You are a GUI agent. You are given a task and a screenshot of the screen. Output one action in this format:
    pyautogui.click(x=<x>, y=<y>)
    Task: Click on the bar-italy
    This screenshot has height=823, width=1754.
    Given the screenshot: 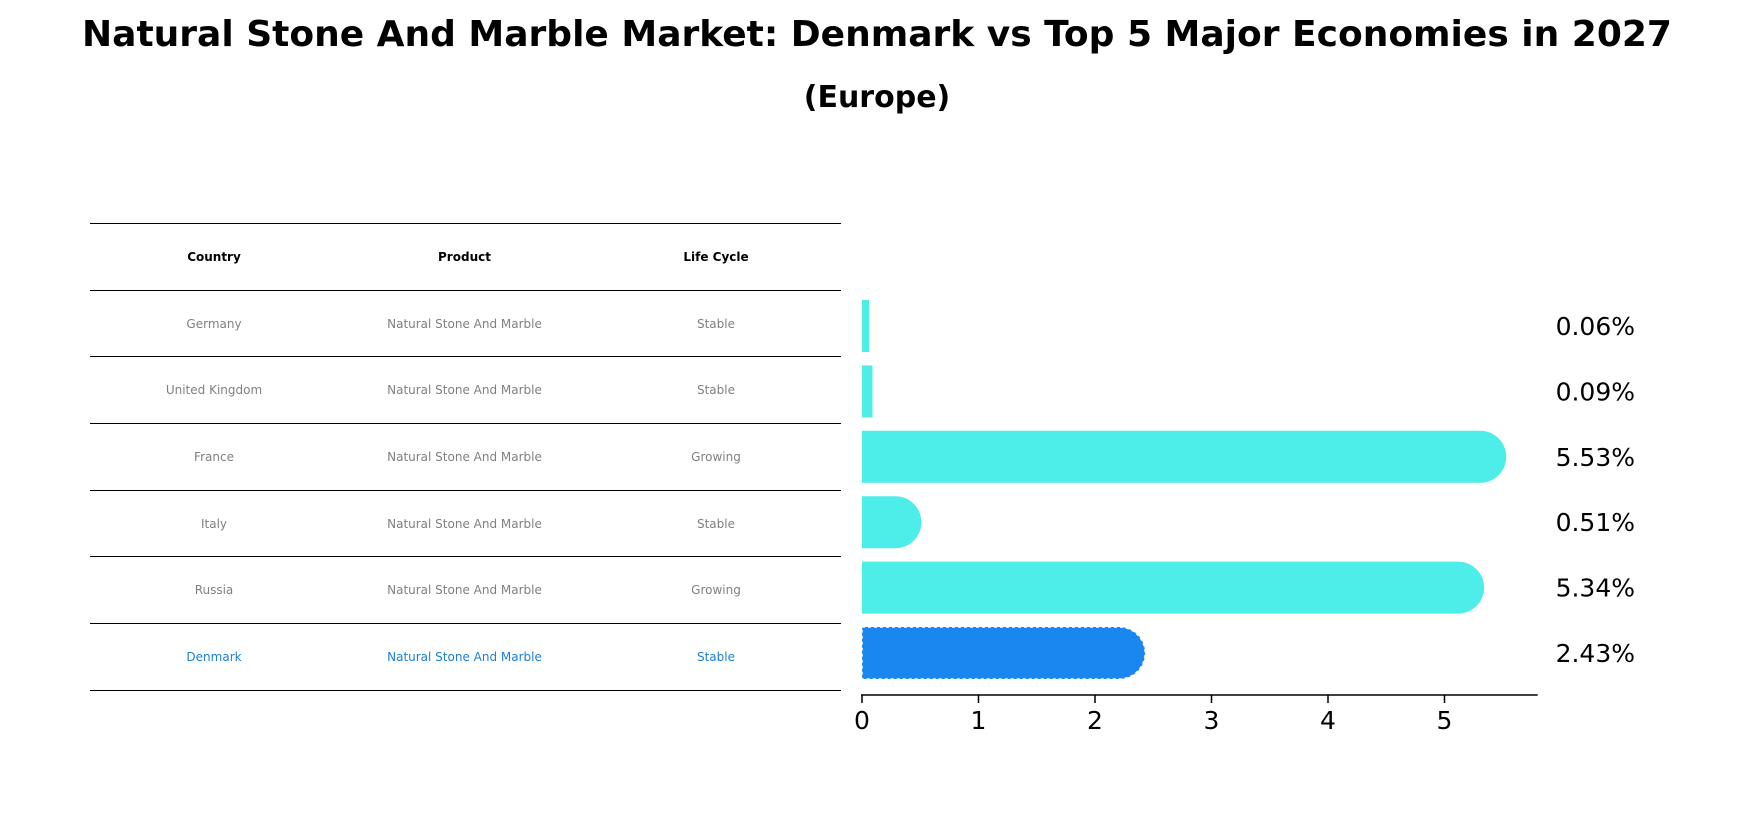 What is the action you would take?
    pyautogui.click(x=892, y=522)
    